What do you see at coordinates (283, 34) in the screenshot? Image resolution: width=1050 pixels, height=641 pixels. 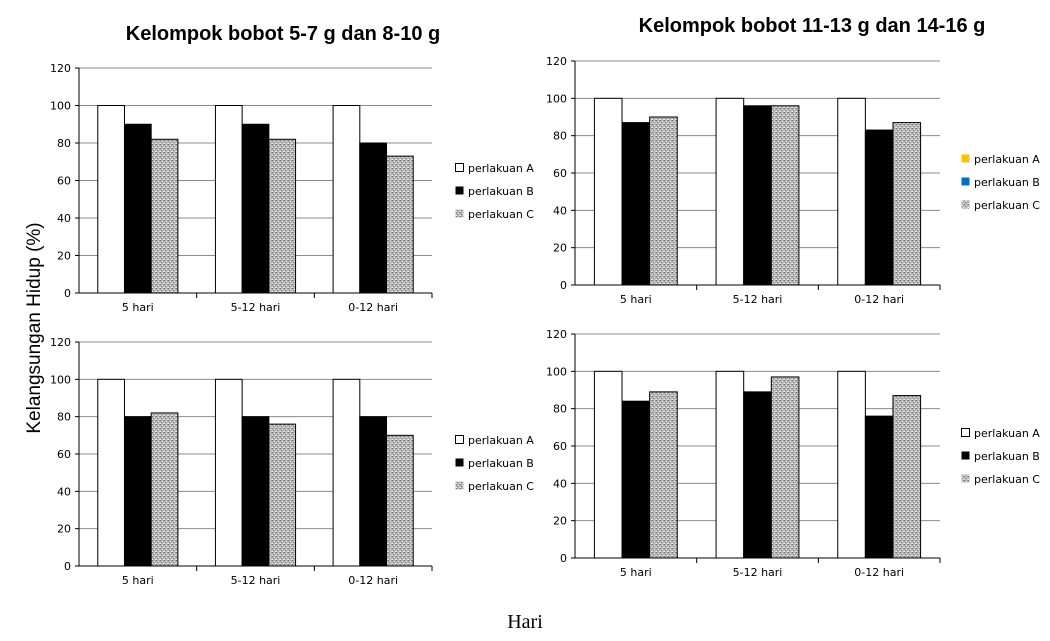 I see `left-title: Kelompok bobot 5-7 g dan 8-10 g` at bounding box center [283, 34].